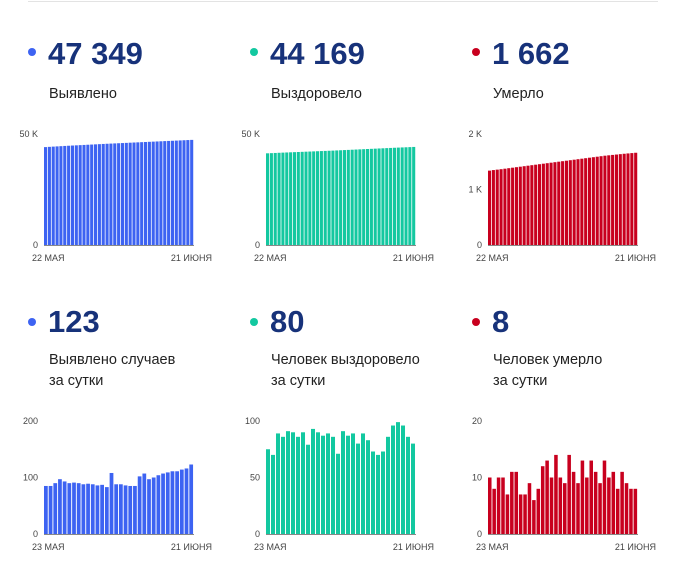 The height and width of the screenshot is (577, 680). I want to click on x-start-label: 22 МАЯ, so click(492, 258).